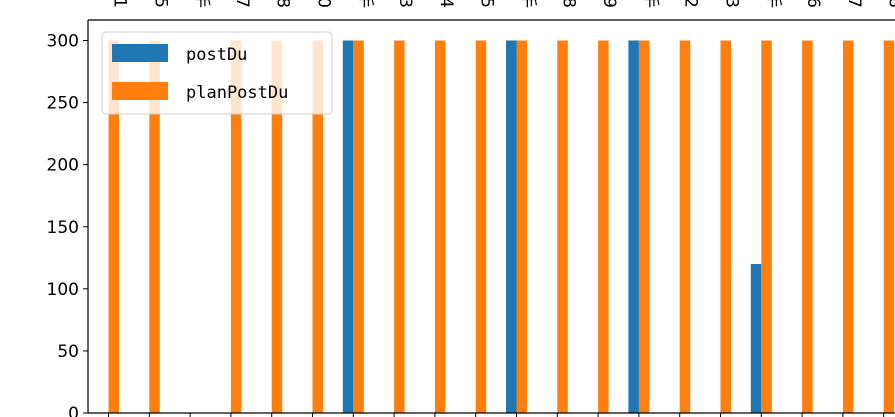  What do you see at coordinates (140, 91) in the screenshot?
I see `legend-swatch-planPostDu` at bounding box center [140, 91].